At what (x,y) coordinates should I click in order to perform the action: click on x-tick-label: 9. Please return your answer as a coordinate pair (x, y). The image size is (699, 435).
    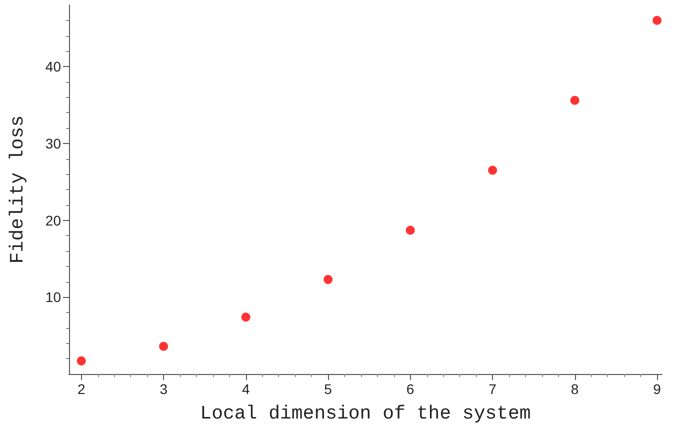
    Looking at the image, I should click on (657, 389).